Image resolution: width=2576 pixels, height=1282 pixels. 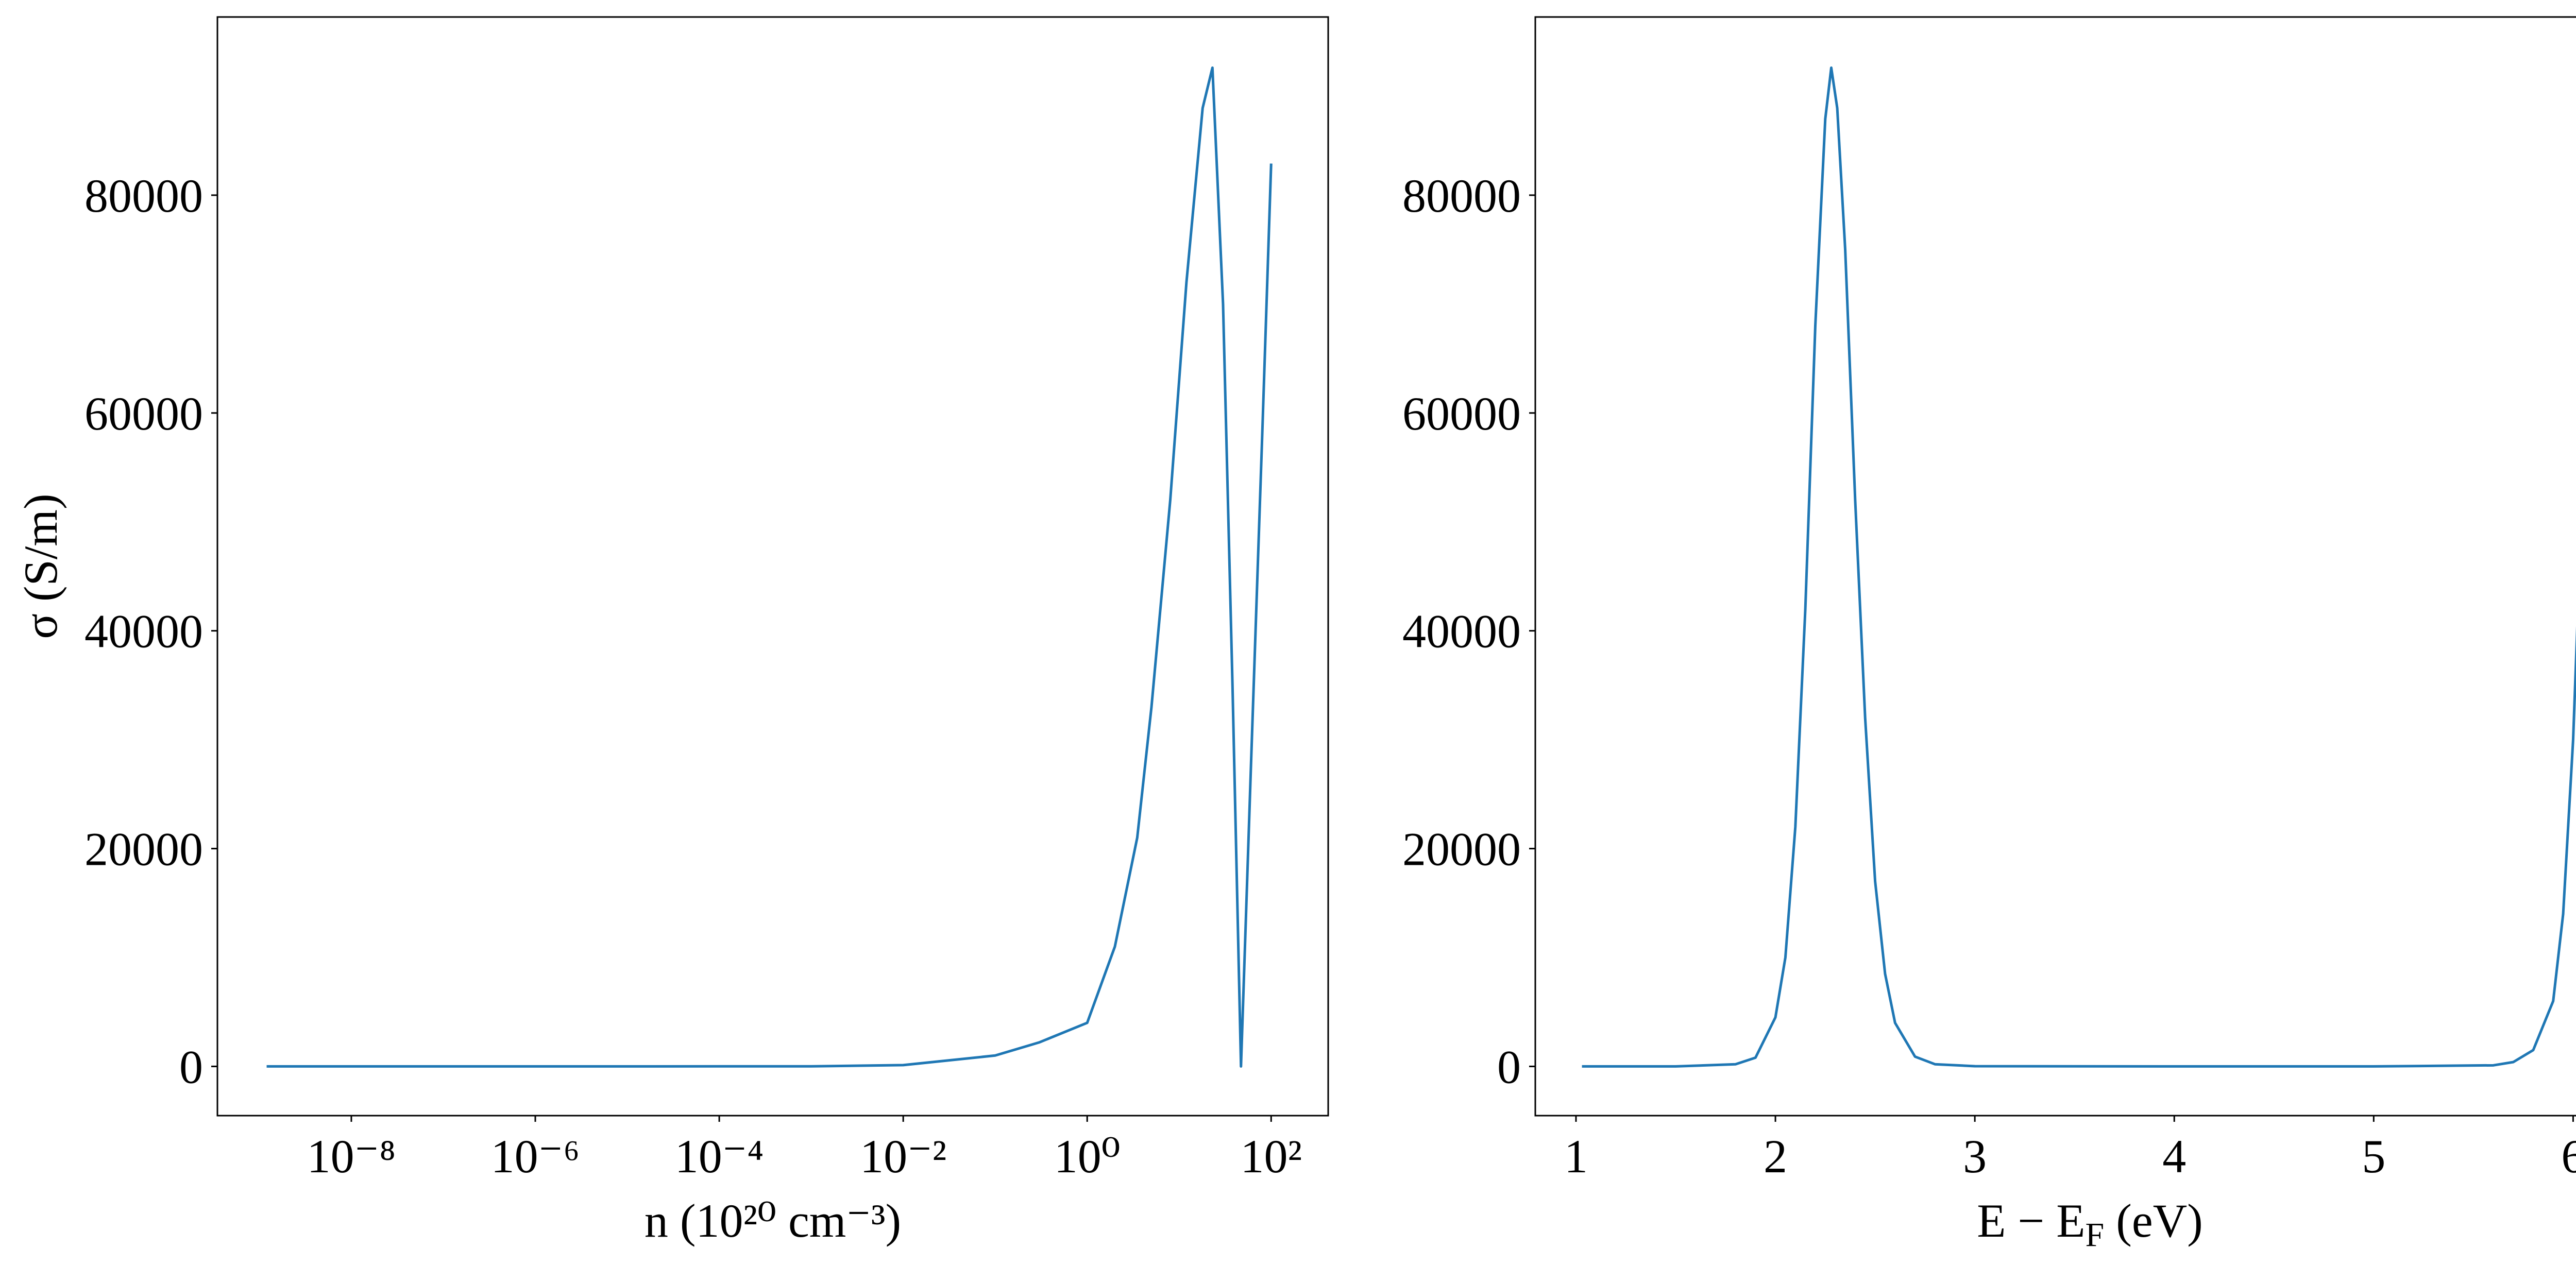 What do you see at coordinates (1087, 1156) in the screenshot?
I see `x-tick-label: 10⁰` at bounding box center [1087, 1156].